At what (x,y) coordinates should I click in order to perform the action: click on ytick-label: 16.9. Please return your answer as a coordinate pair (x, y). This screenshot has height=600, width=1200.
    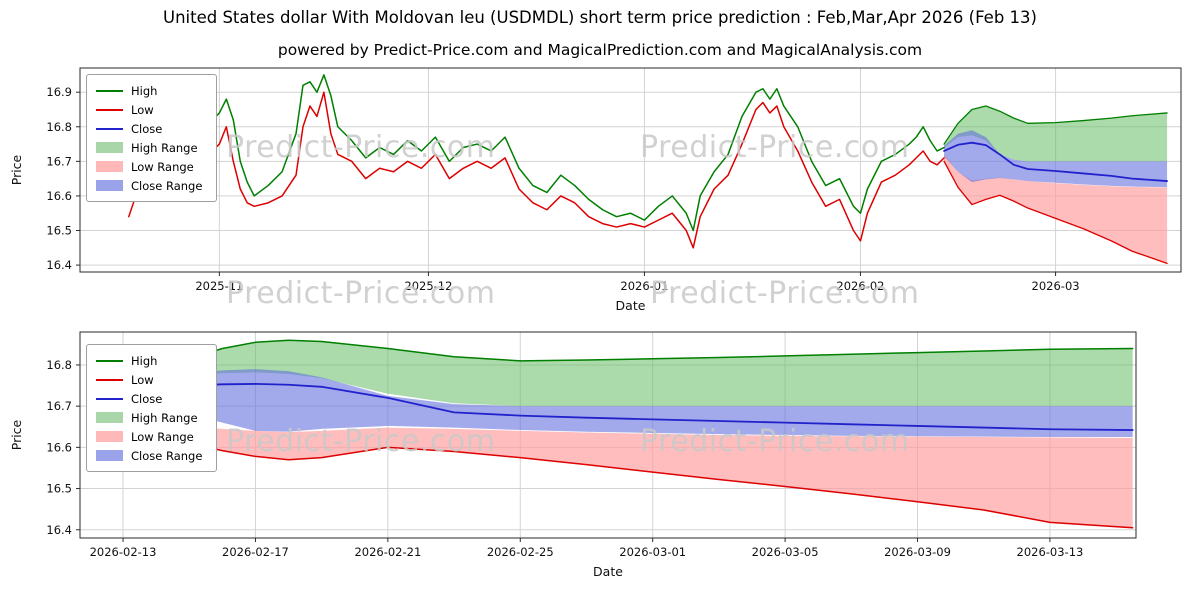
    Looking at the image, I should click on (59, 92).